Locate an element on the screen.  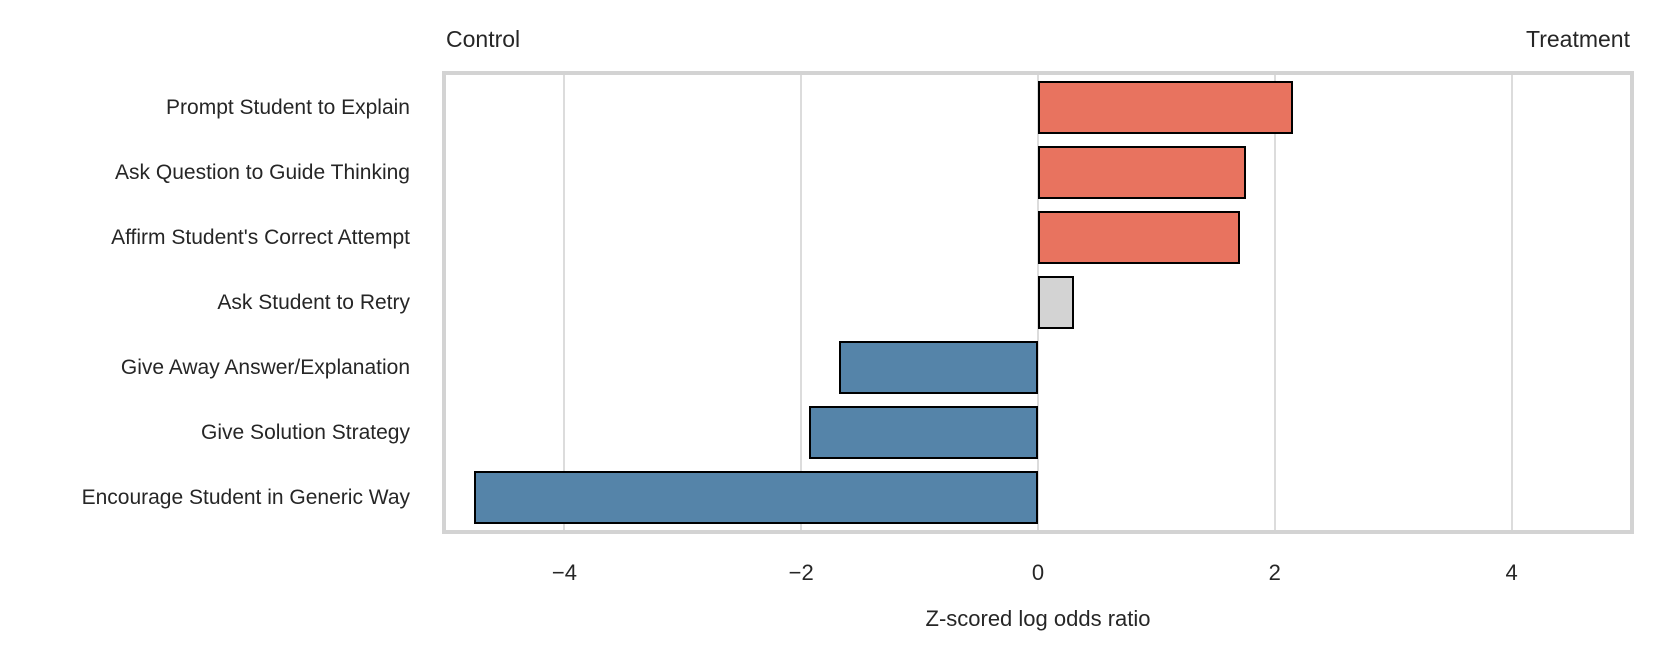
x-tick-label: 0 is located at coordinates (1038, 572).